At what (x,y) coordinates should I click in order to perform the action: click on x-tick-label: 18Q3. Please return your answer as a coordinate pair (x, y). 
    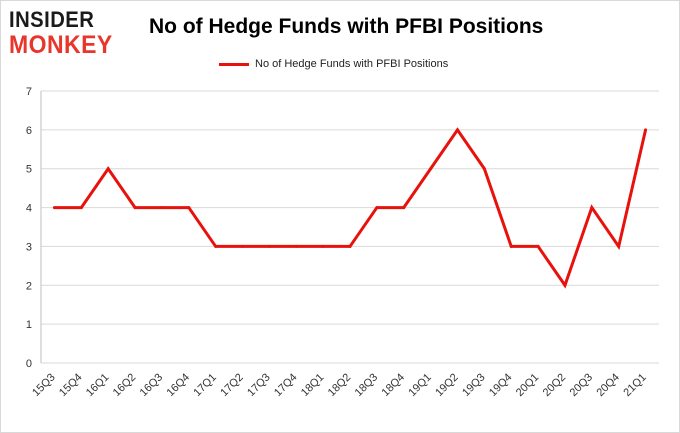
    Looking at the image, I should click on (367, 385).